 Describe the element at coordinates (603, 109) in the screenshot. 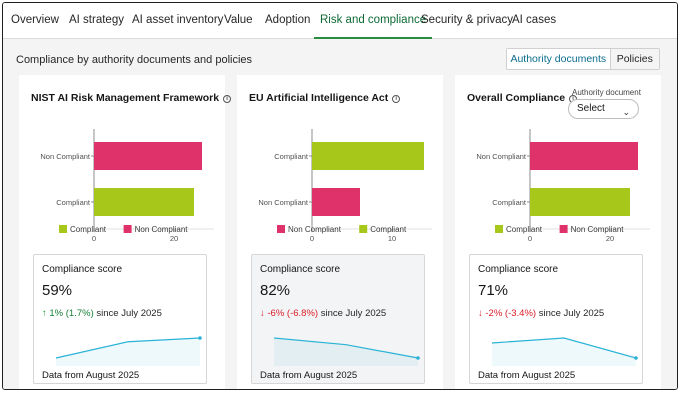

I see `authority-document-select: Select ⌄` at that location.